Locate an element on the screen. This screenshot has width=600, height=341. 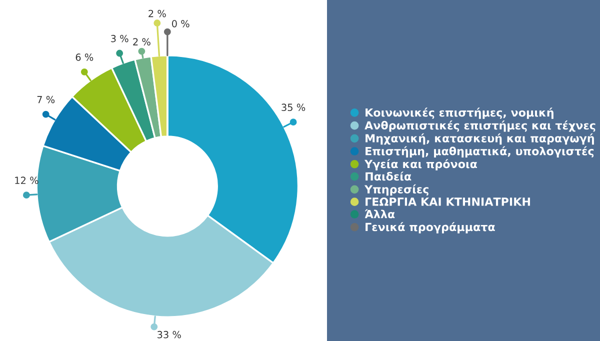
legend-label: Κοινωνικές επιστήμες, νομική is located at coordinates (460, 113).